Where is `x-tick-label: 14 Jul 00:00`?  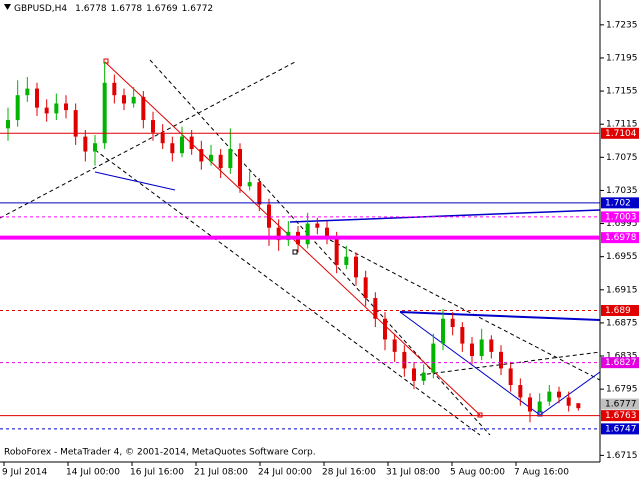
x-tick-label: 14 Jul 00:00 is located at coordinates (93, 473).